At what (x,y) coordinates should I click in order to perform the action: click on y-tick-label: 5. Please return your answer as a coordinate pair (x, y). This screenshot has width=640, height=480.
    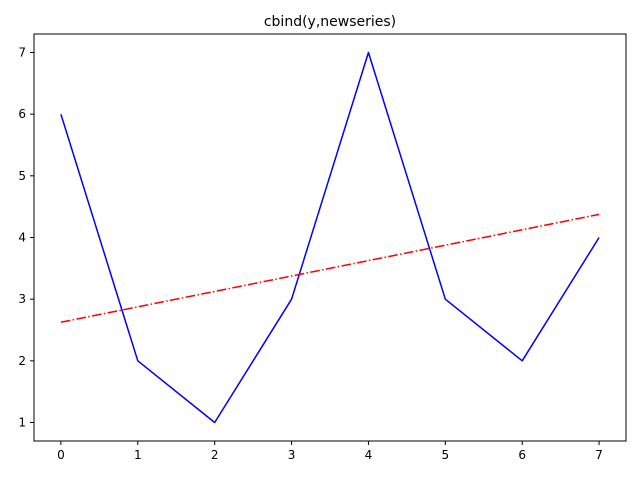
    Looking at the image, I should click on (22, 176).